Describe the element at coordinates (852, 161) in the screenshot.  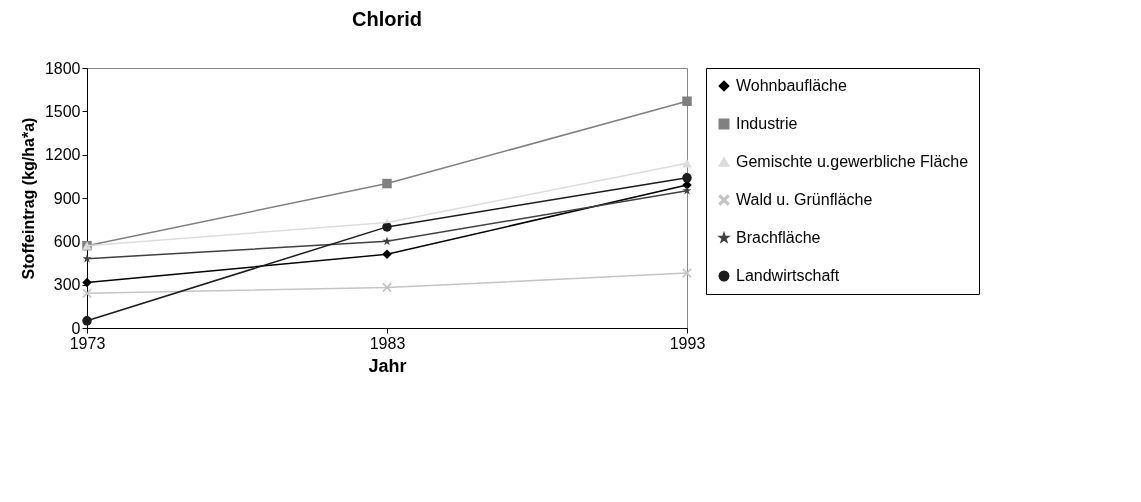
I see `legend-label: Gemischte u.gewerbliche Fläche` at that location.